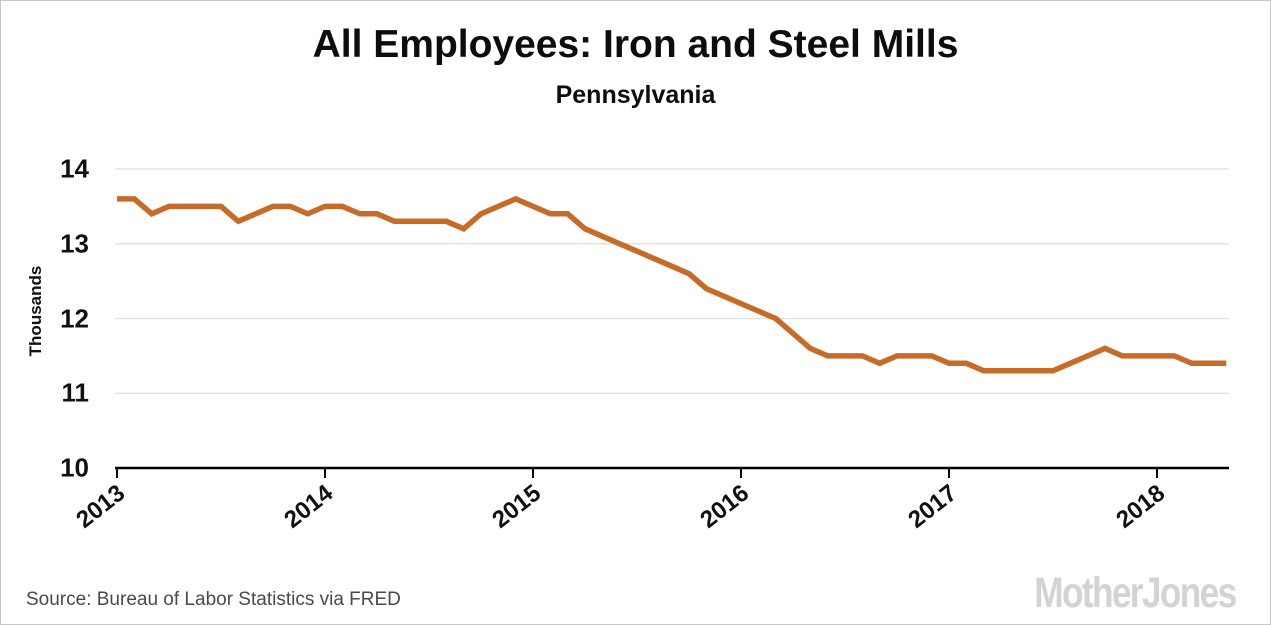 Image resolution: width=1271 pixels, height=625 pixels. What do you see at coordinates (74, 318) in the screenshot?
I see `y-tick-label-12: 12` at bounding box center [74, 318].